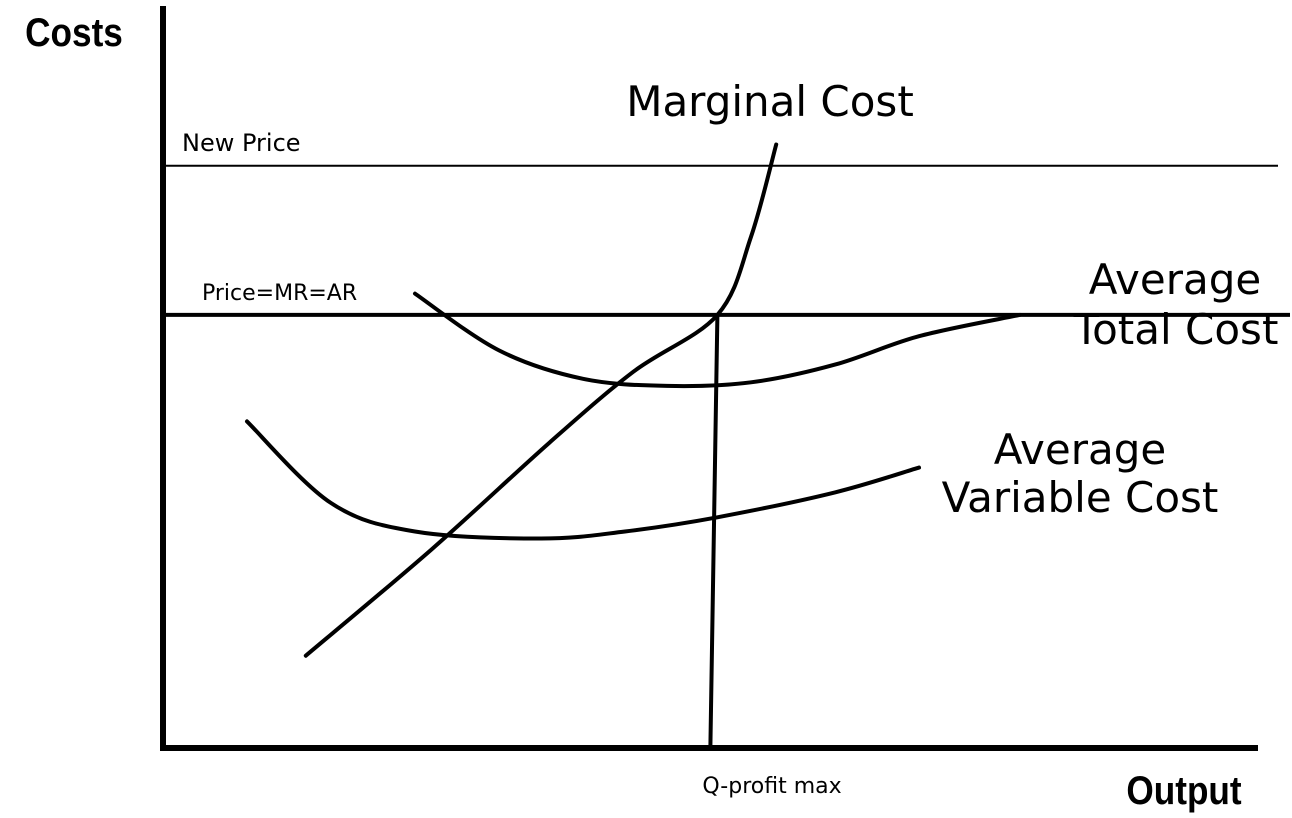  Describe the element at coordinates (771, 786) in the screenshot. I see `q-profit-max-label: Q-profit max` at that location.